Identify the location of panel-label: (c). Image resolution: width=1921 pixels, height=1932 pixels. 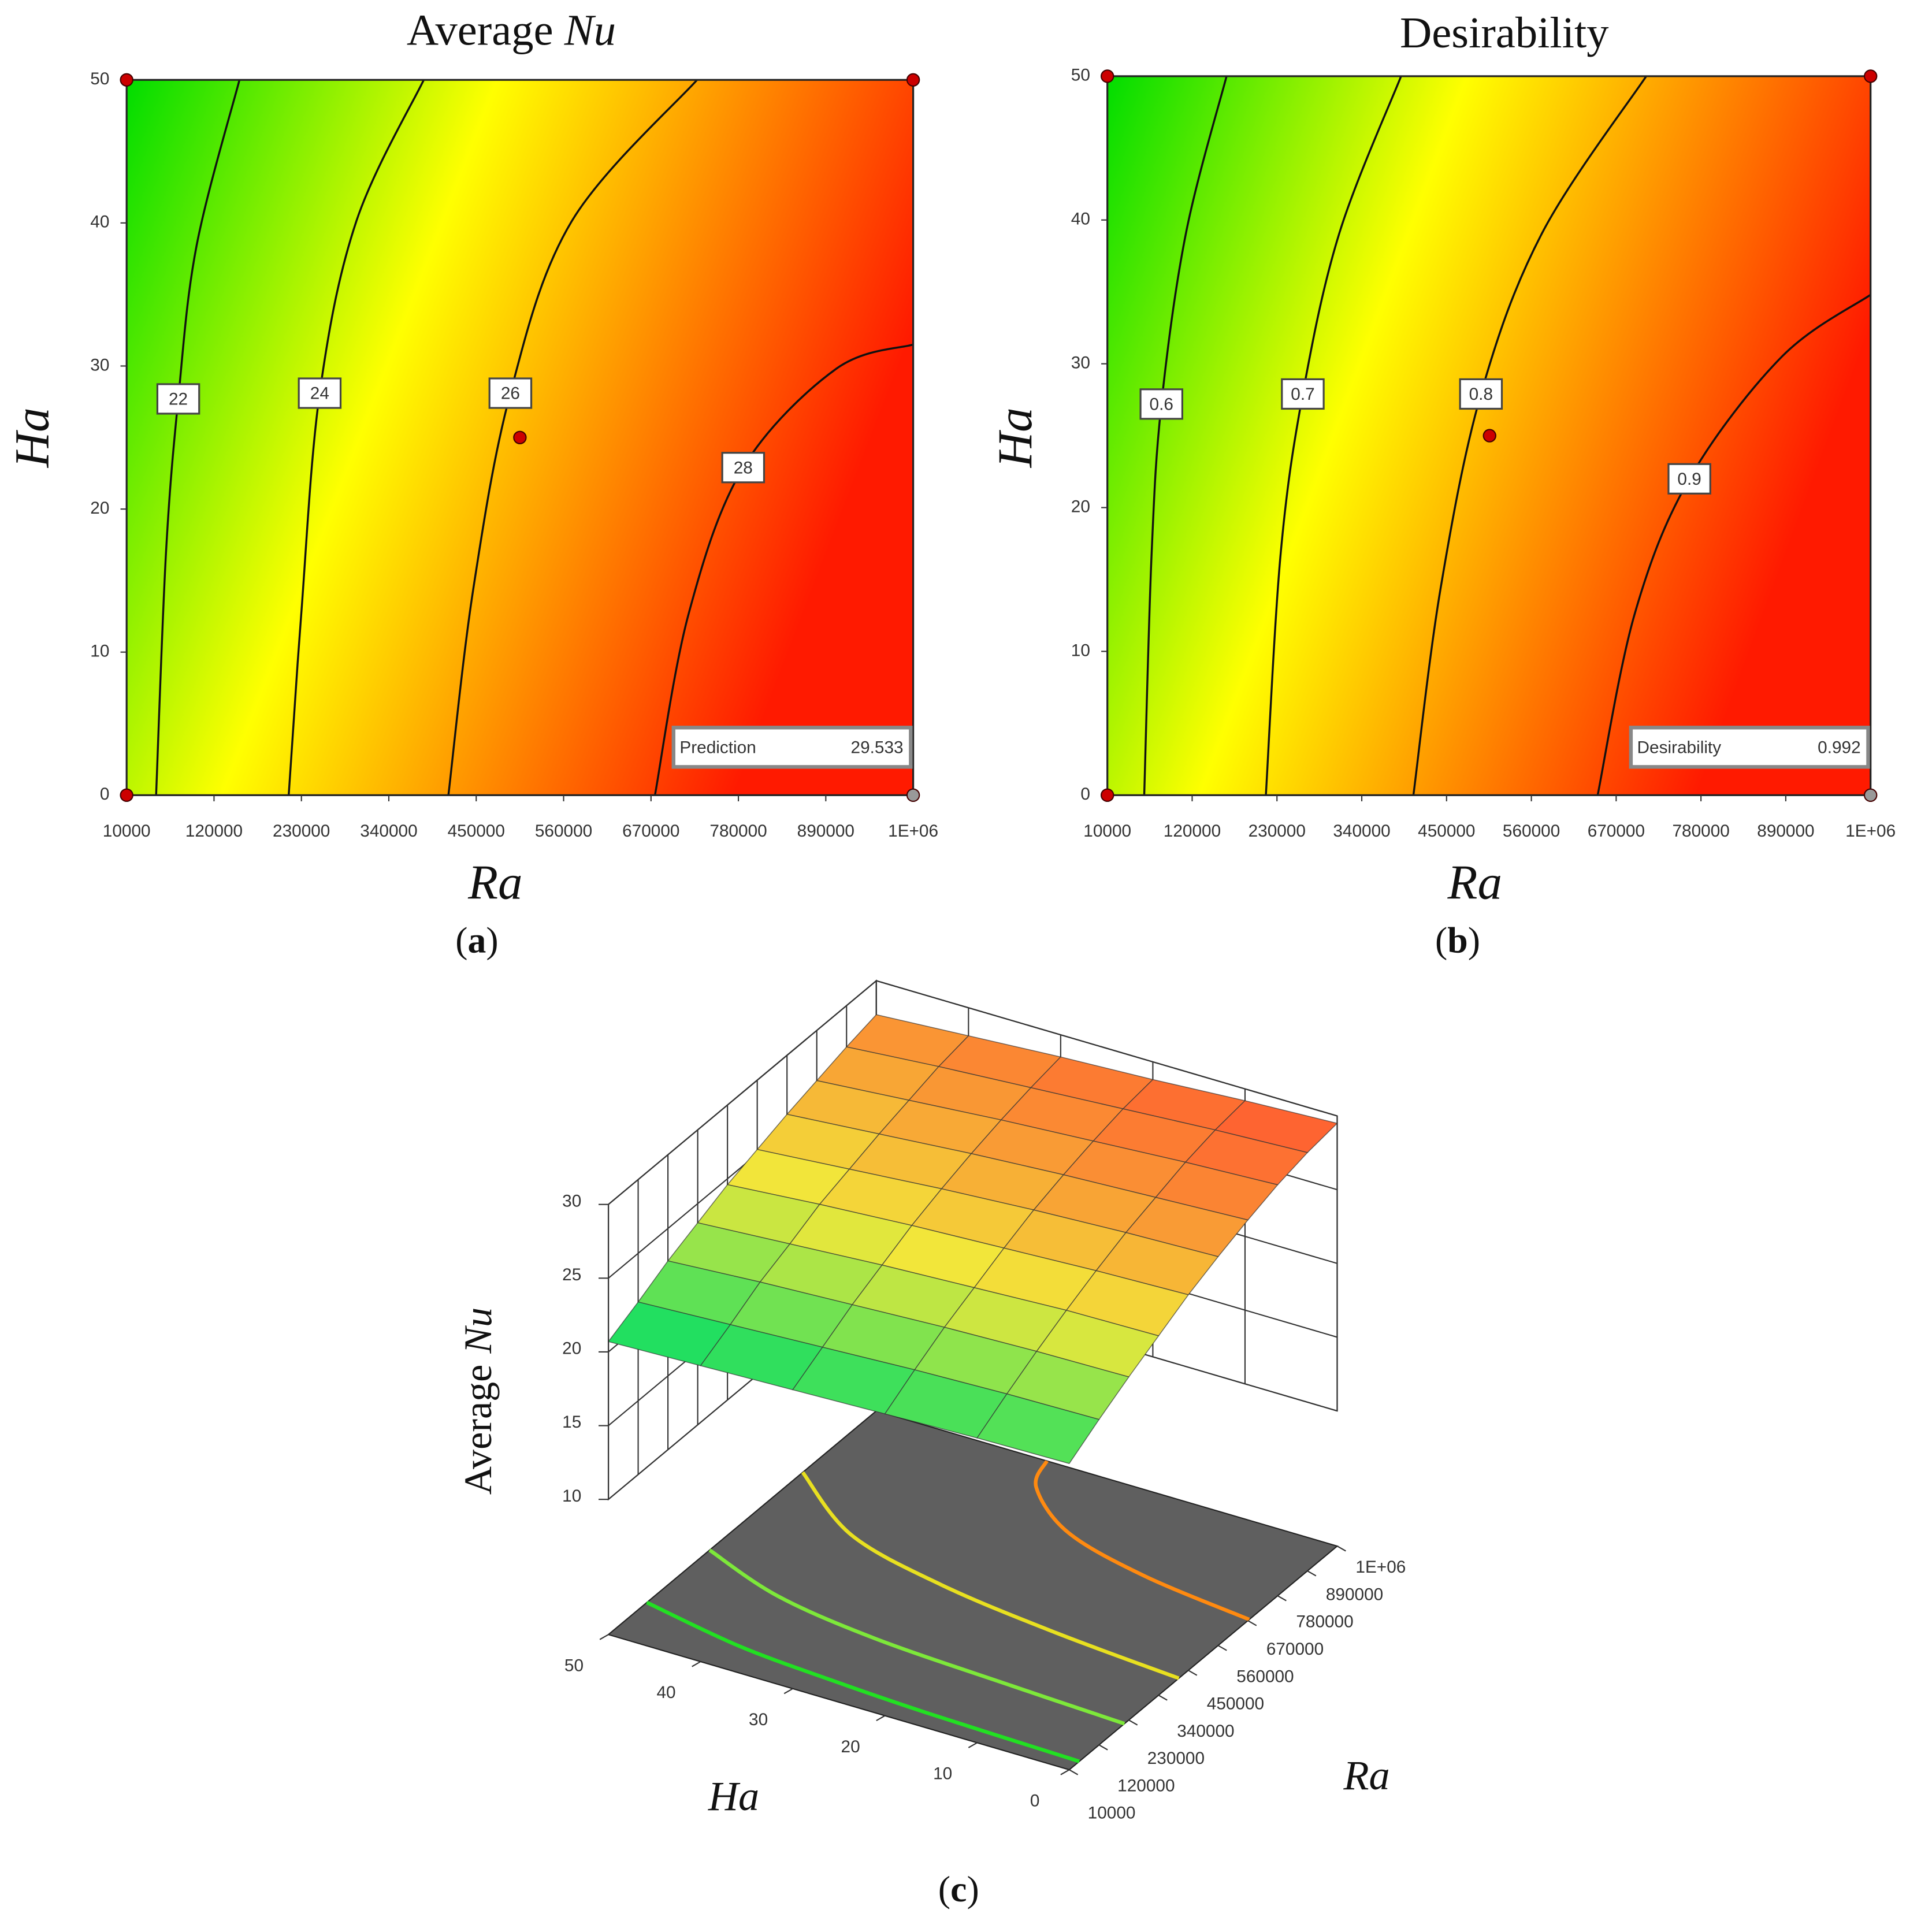
(958, 1888).